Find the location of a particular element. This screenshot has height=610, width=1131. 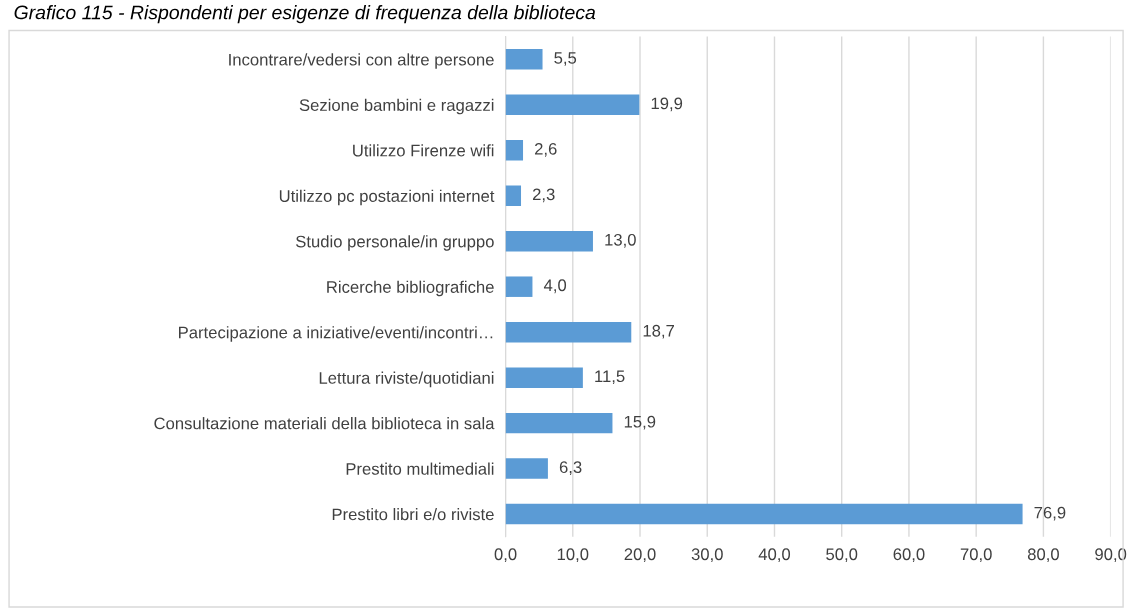

x-tick-label: 10,0 is located at coordinates (573, 555).